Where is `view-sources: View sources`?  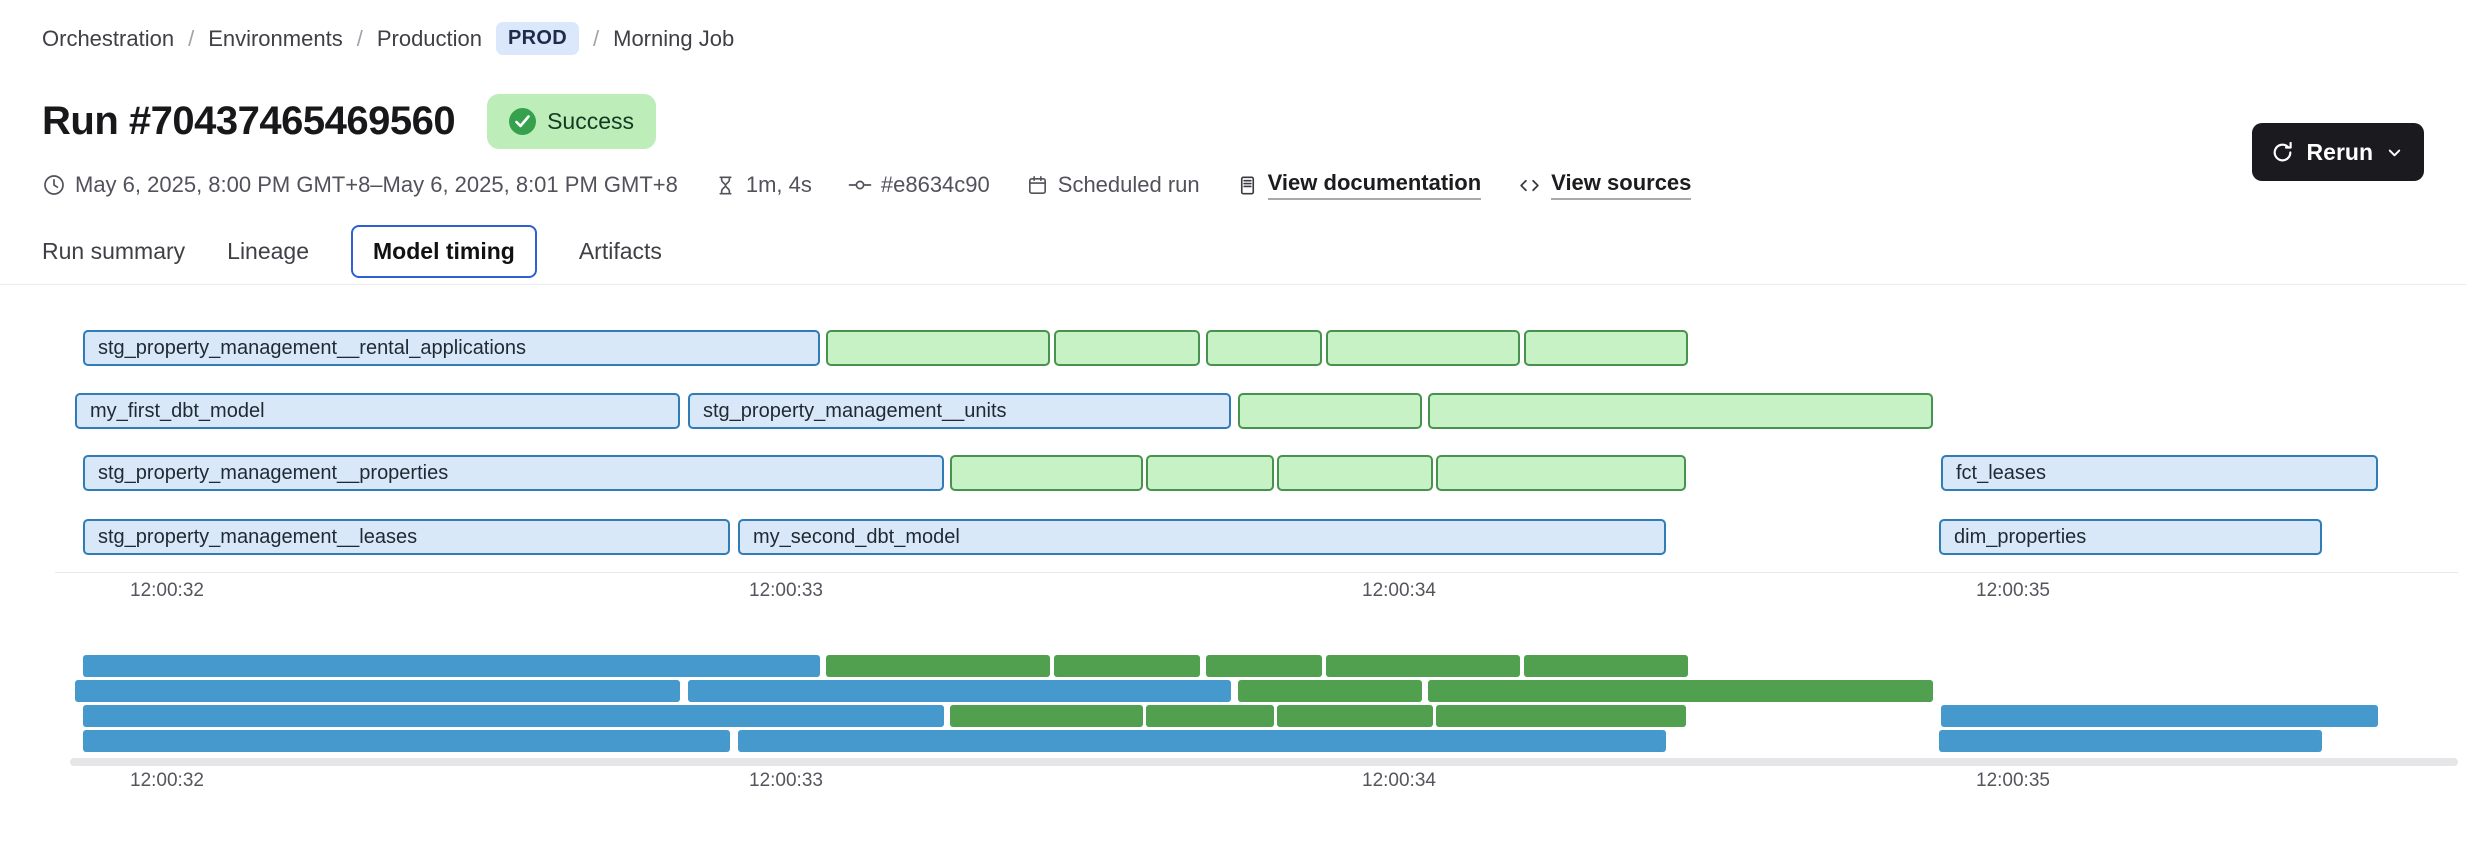 view-sources: View sources is located at coordinates (1604, 185).